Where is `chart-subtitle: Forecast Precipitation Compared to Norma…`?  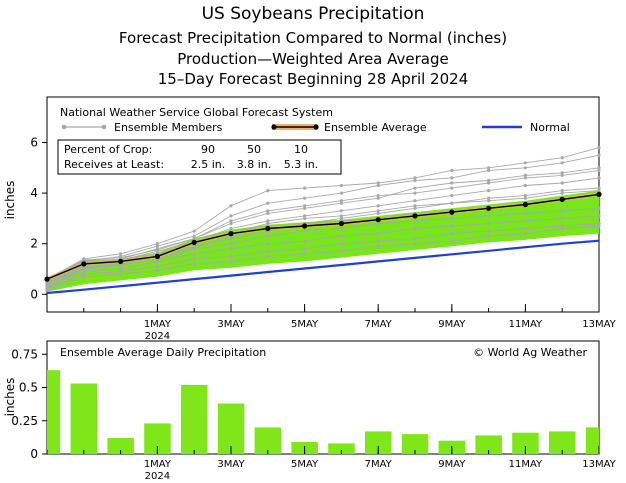 chart-subtitle: Forecast Precipitation Compared to Norma… is located at coordinates (313, 38).